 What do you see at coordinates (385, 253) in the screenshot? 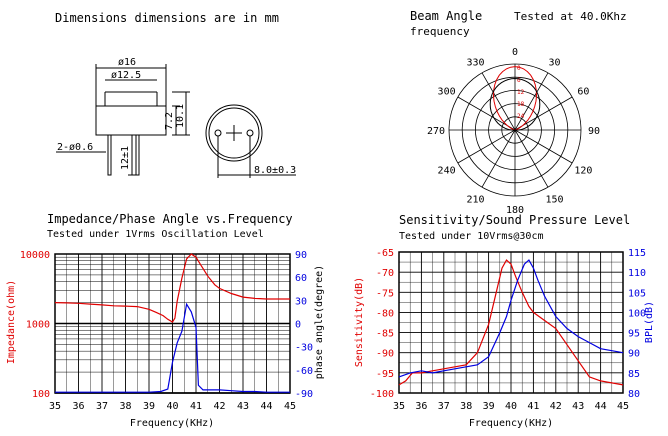
I see `y-tick-label: -65` at bounding box center [385, 253].